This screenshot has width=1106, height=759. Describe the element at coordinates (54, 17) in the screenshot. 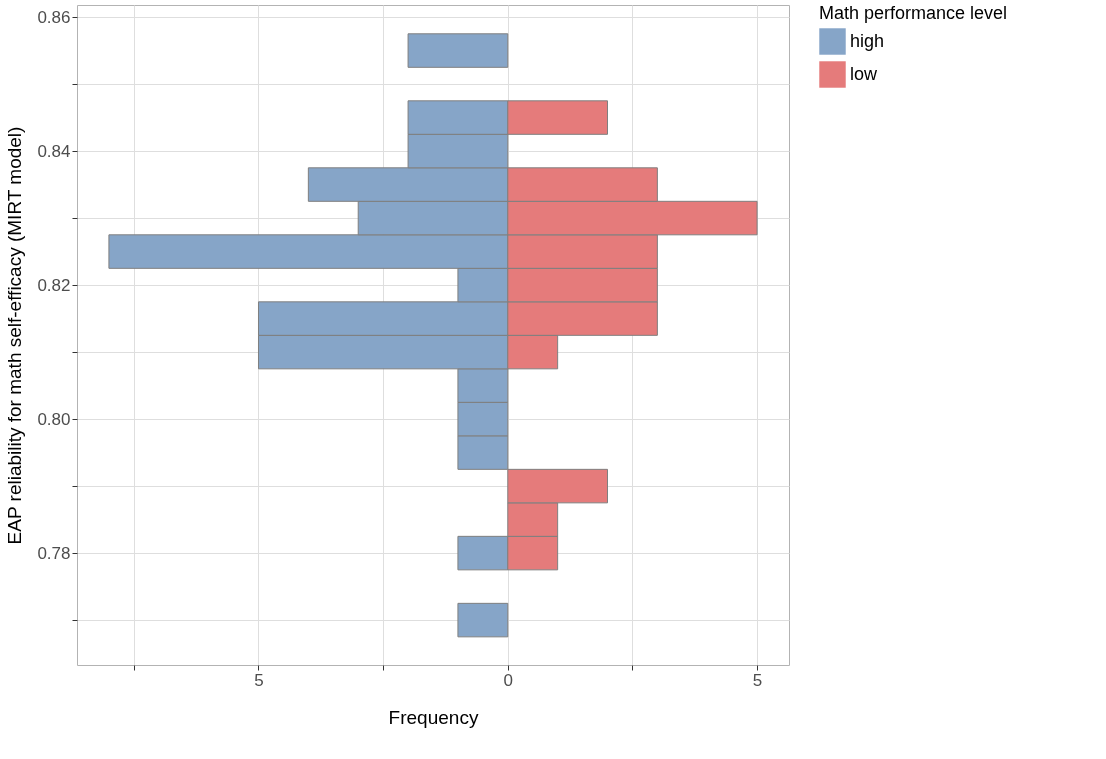

I see `y-tick-label: 0.86` at that location.